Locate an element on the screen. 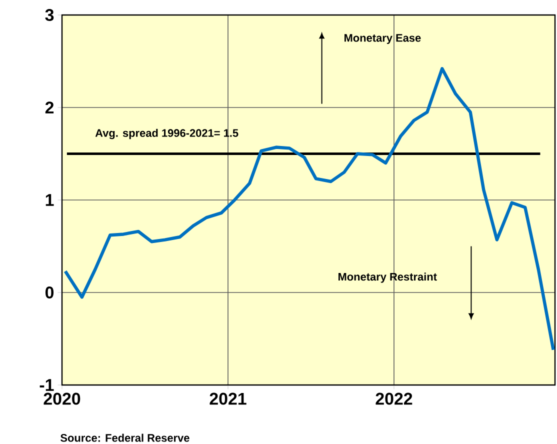  x-tick-label: 2021 is located at coordinates (228, 398).